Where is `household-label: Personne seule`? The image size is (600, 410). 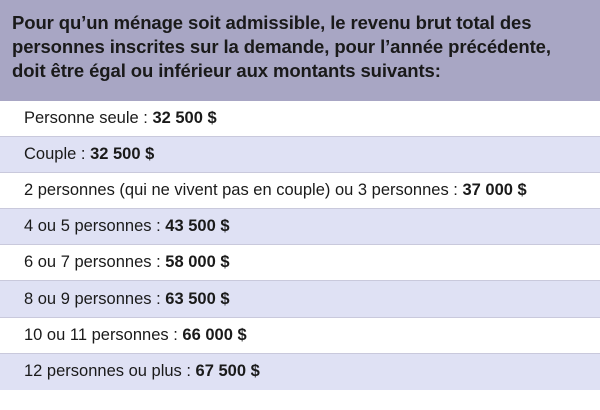 household-label: Personne seule is located at coordinates (81, 118).